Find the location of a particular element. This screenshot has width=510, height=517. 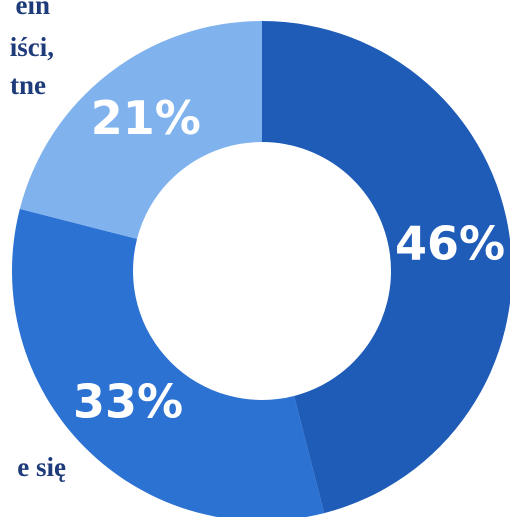

annotation: e się is located at coordinates (41, 467).